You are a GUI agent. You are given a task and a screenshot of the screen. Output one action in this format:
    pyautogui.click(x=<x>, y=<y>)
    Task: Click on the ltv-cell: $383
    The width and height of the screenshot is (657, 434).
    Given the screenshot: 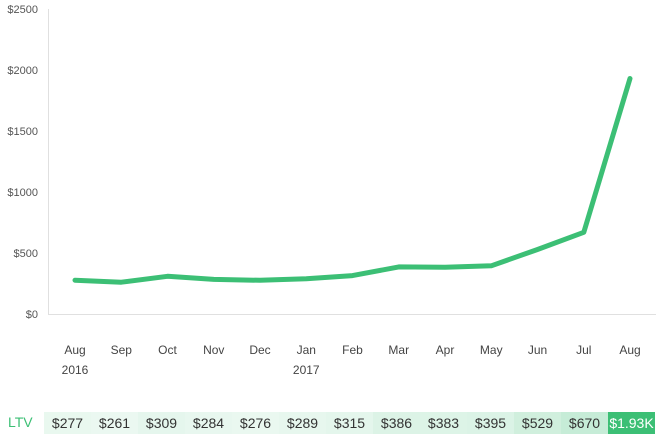 What is the action you would take?
    pyautogui.click(x=443, y=423)
    